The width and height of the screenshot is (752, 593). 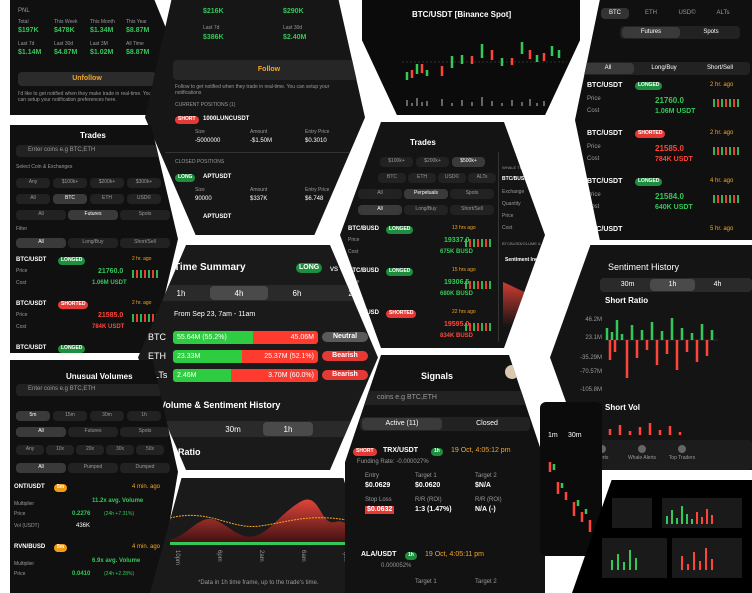 I want to click on label: $8.87M, so click(x=138, y=30).